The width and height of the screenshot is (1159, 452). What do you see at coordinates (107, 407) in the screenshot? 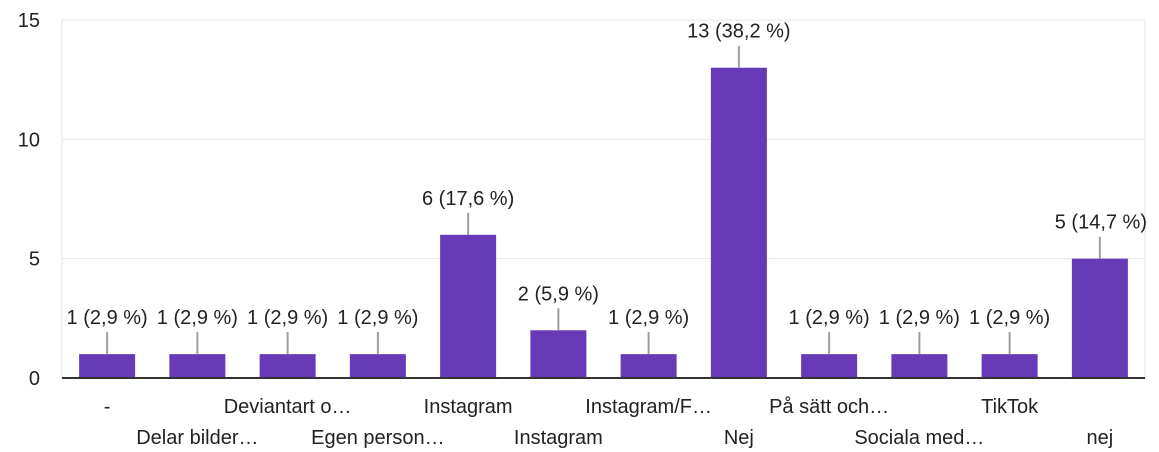
I see `x-category-label: -` at bounding box center [107, 407].